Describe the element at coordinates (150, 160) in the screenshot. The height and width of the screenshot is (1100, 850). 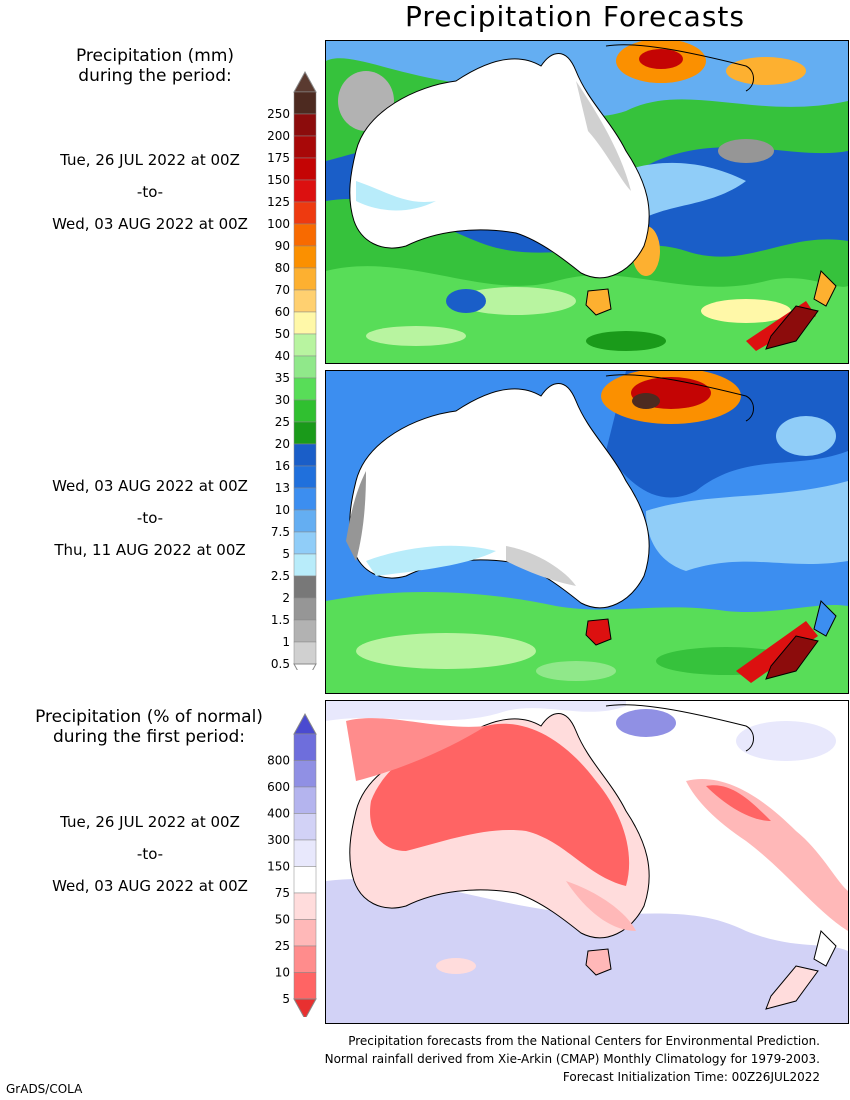
I see `period-1-start: Tue, 26 JUL 2022 at 00Z` at that location.